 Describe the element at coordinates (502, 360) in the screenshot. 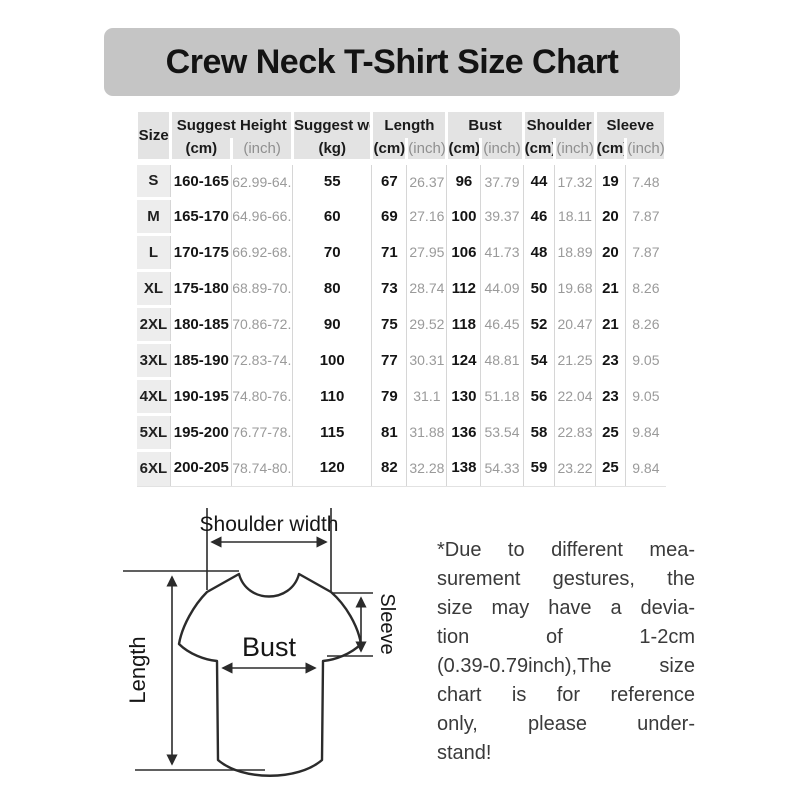

I see `cell: 48.81` at that location.